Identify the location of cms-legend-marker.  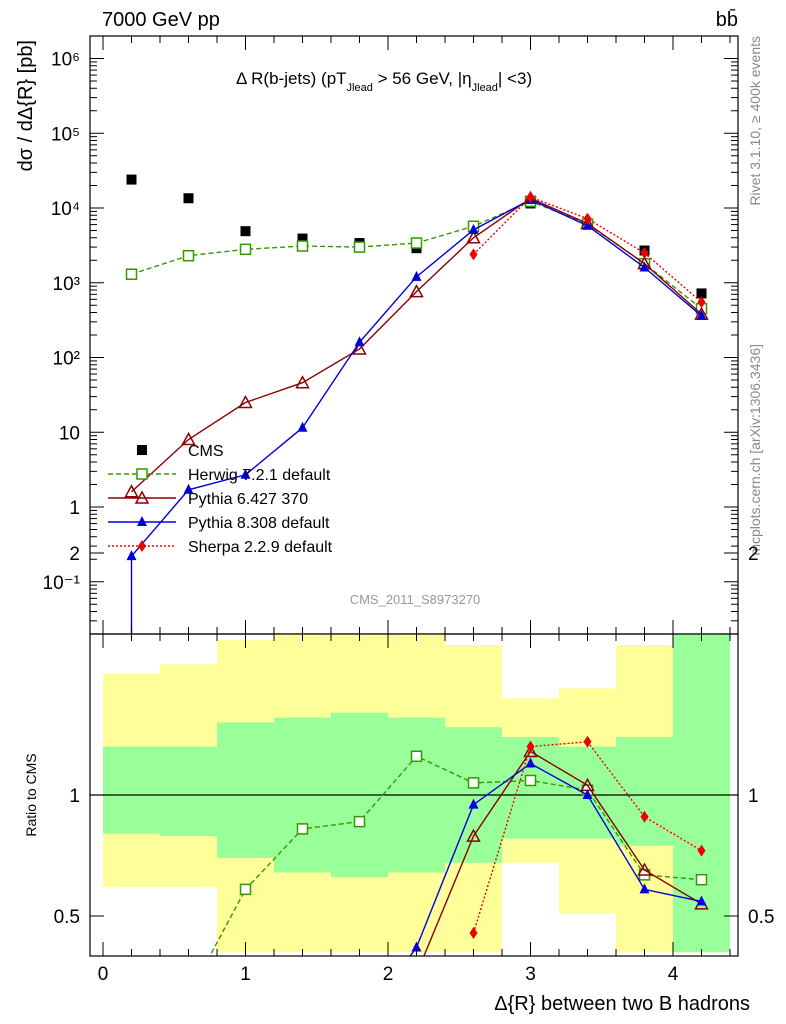
(142, 450).